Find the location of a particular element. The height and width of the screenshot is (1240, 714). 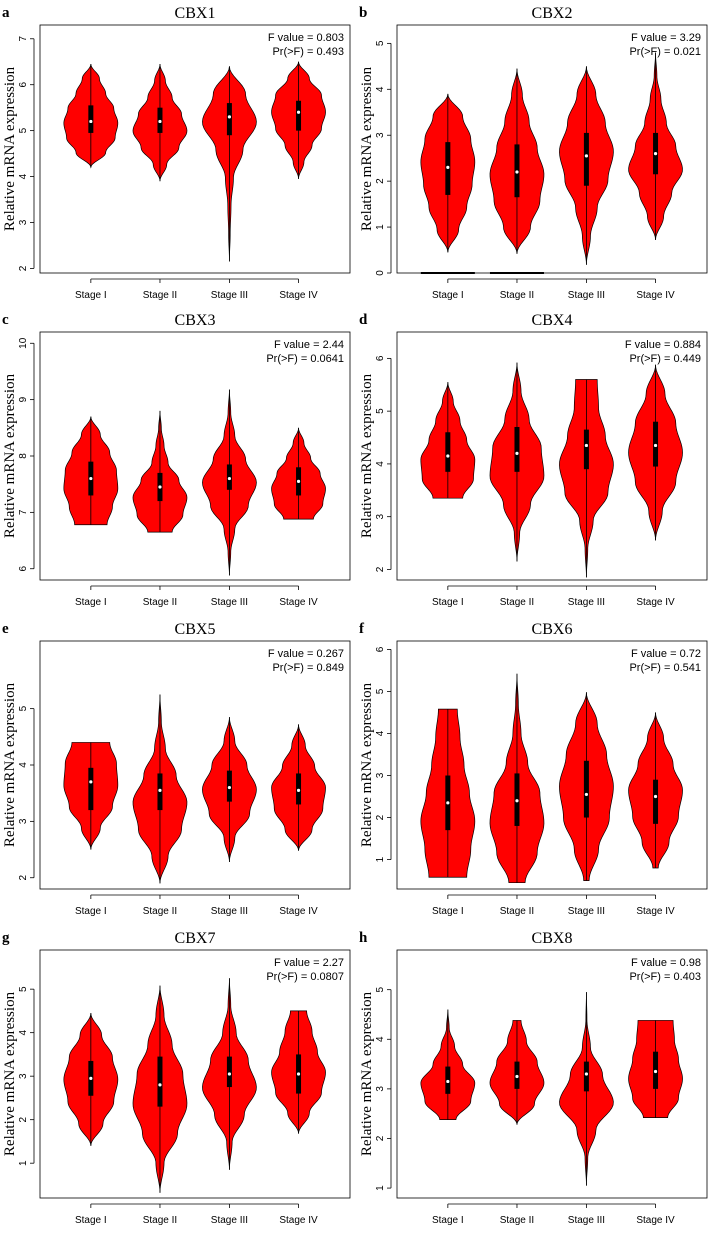

y-tick-label: 8 is located at coordinates (23, 456).